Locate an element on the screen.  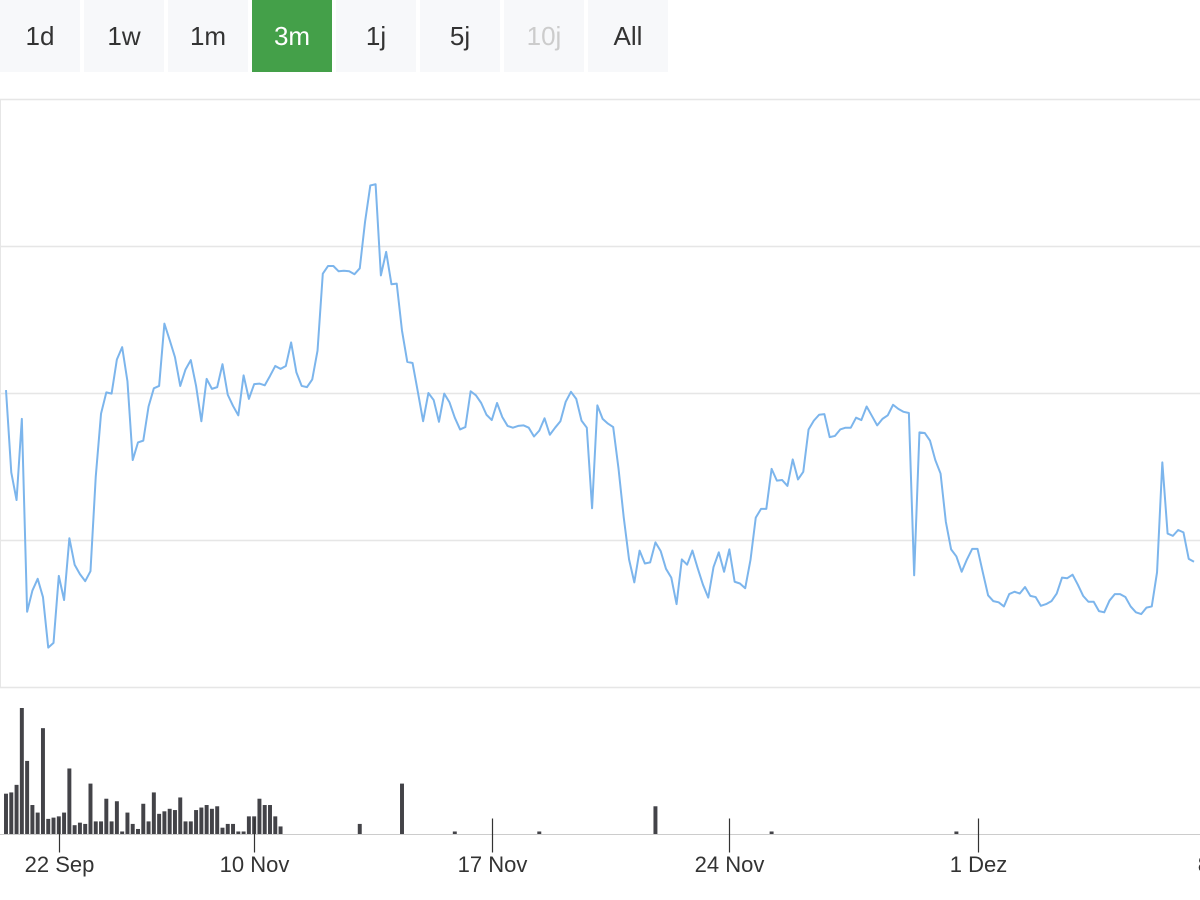
range-button-1m: 1m is located at coordinates (208, 36).